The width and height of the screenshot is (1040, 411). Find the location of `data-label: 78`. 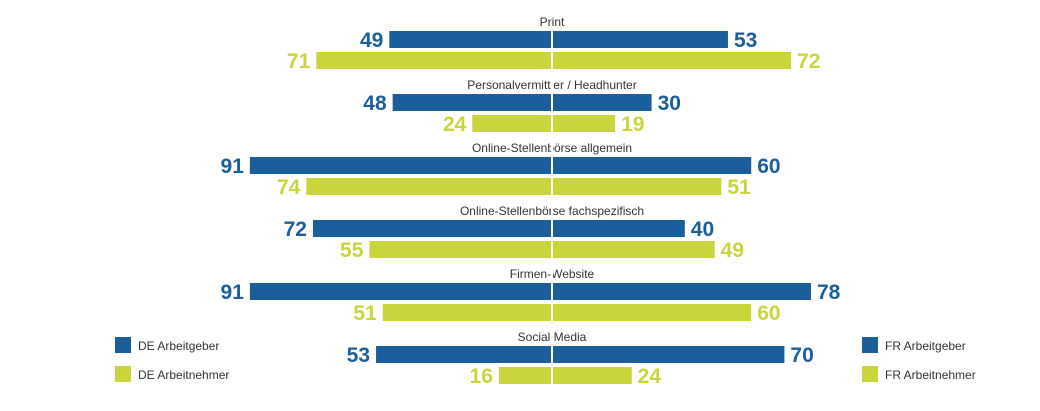

data-label: 78 is located at coordinates (829, 292).